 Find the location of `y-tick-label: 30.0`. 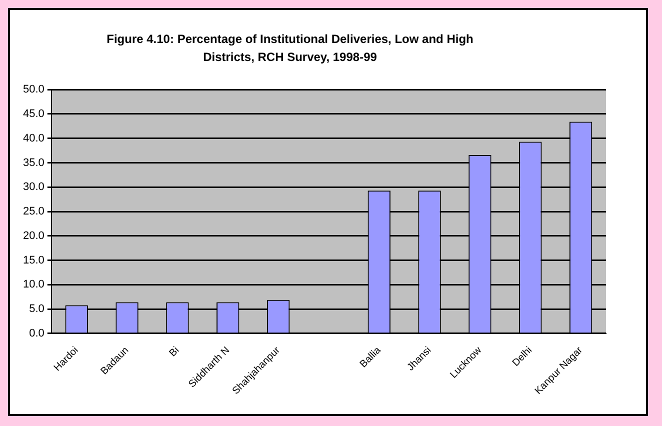

y-tick-label: 30.0 is located at coordinates (33, 187).